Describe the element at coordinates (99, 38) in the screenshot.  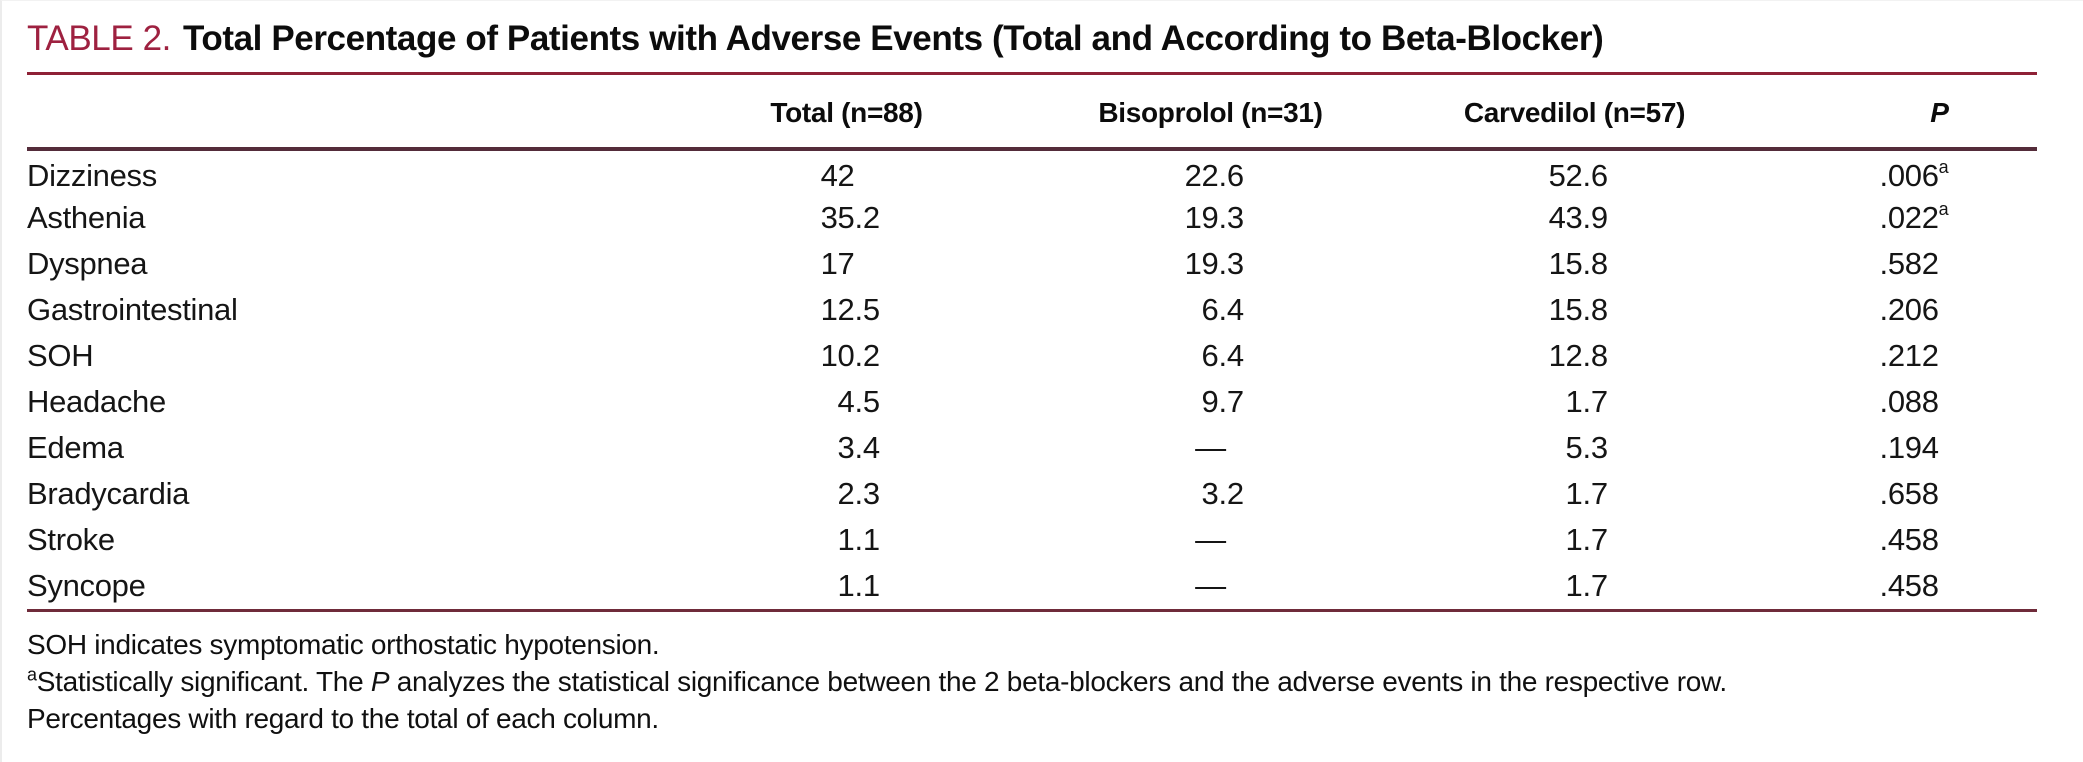
I see `table-number-label: TABLE 2.` at that location.